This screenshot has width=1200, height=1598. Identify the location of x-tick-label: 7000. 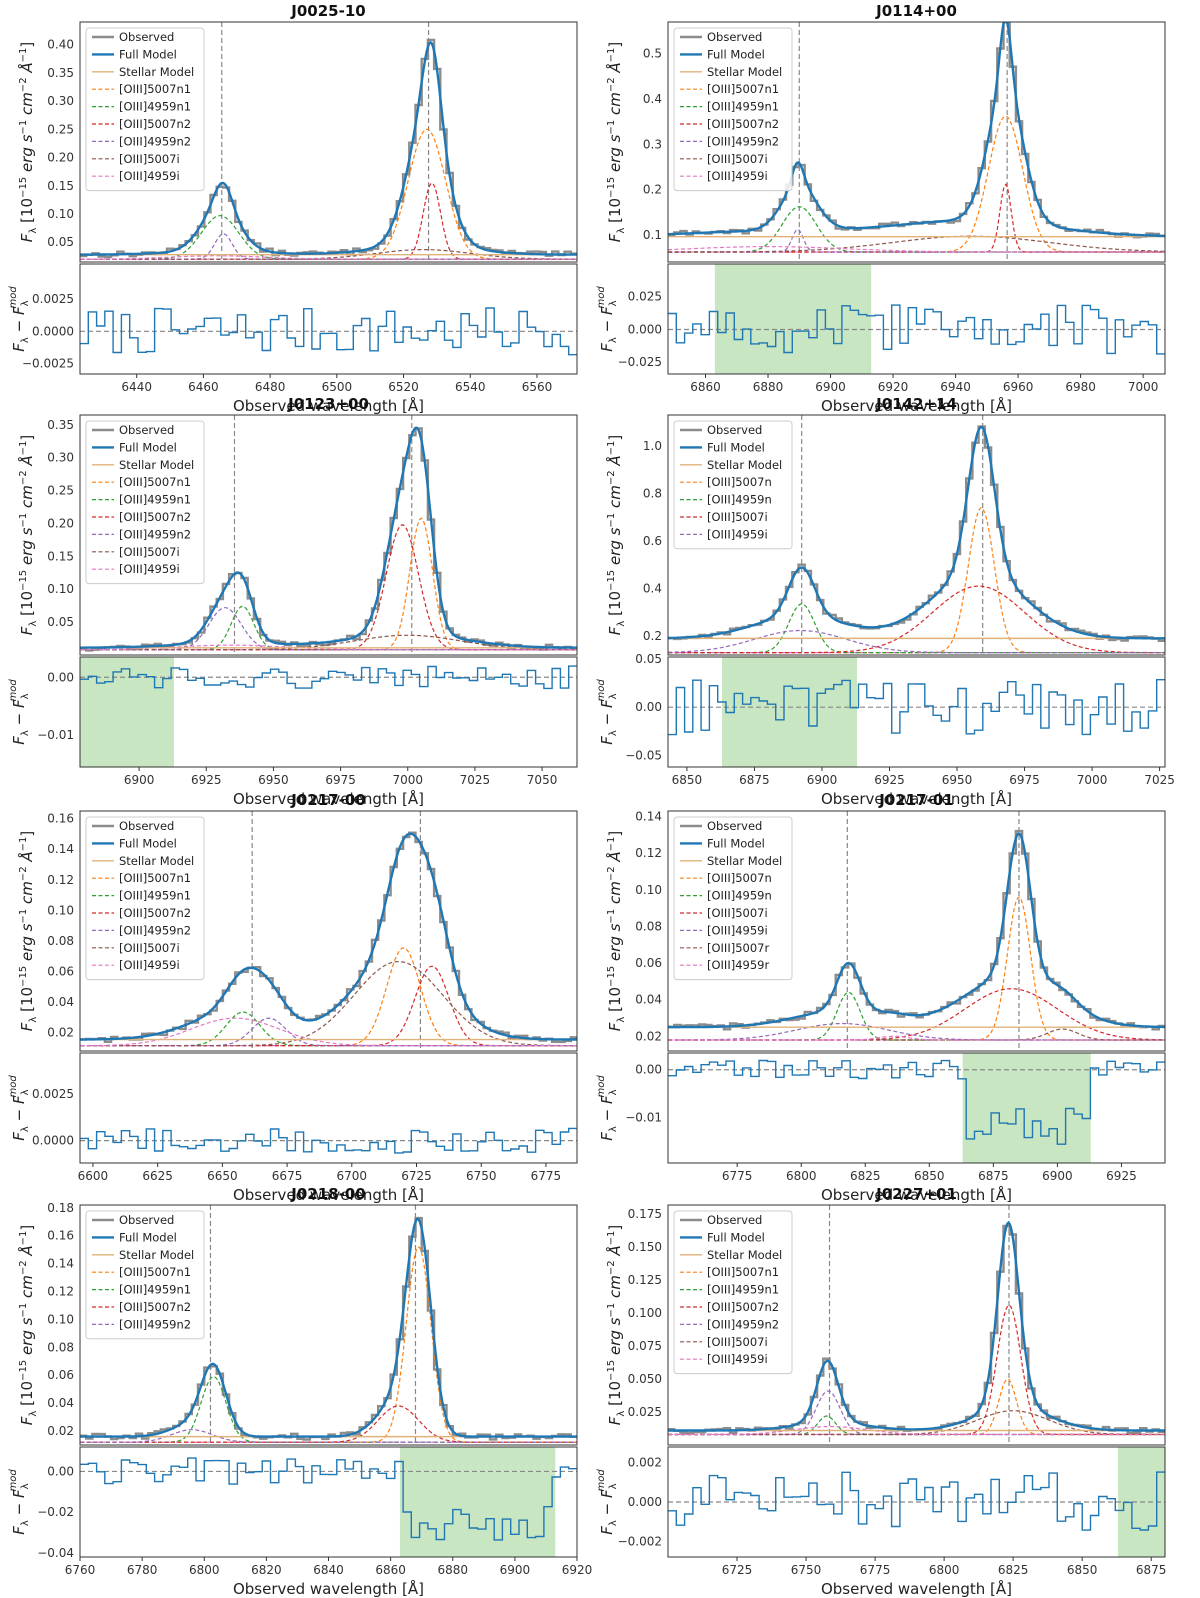
(1092, 780).